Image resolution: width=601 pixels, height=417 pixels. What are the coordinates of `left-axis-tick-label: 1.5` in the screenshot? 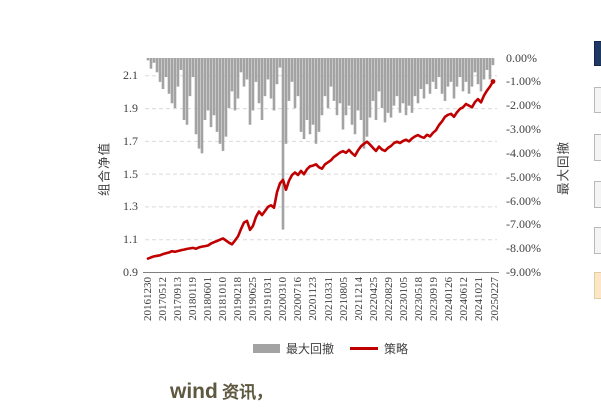 It's located at (130, 173).